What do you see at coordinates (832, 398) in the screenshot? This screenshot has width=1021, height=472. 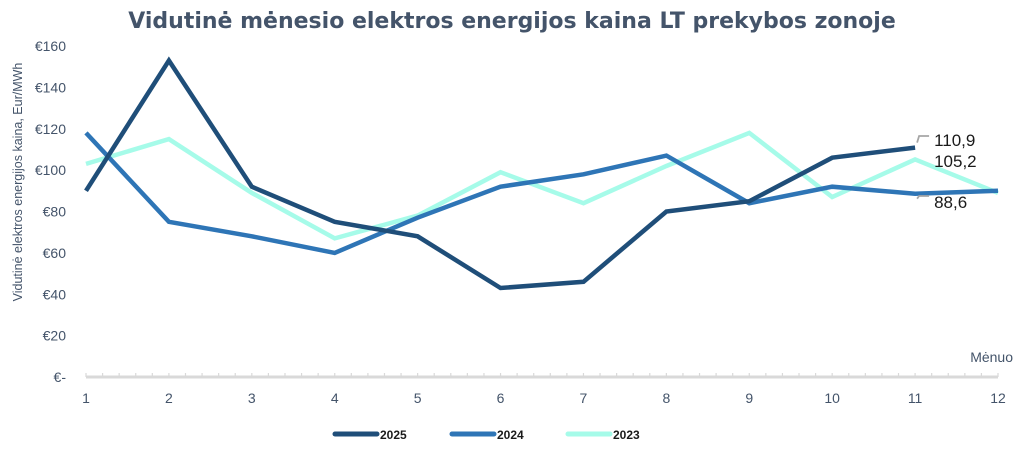 I see `x-tick-label: 10` at bounding box center [832, 398].